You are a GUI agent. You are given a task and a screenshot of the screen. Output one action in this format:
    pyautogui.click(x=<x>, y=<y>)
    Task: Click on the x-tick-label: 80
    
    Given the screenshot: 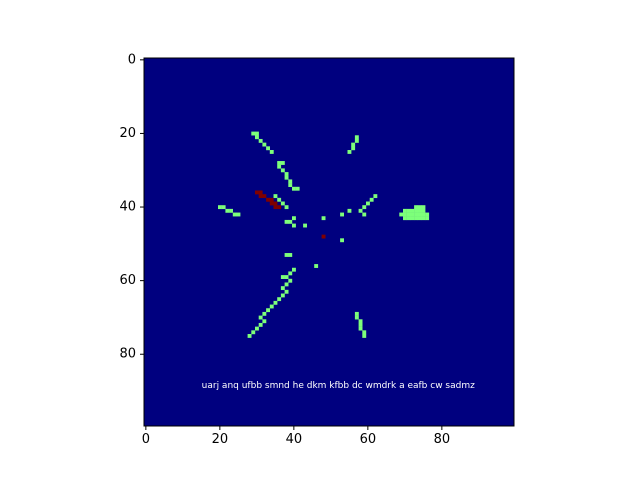 What is the action you would take?
    pyautogui.click(x=442, y=439)
    